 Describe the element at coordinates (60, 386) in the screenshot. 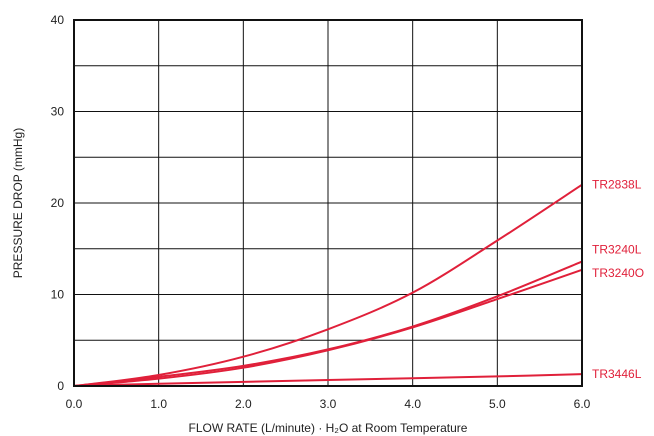

I see `y-tick-label: 0` at that location.